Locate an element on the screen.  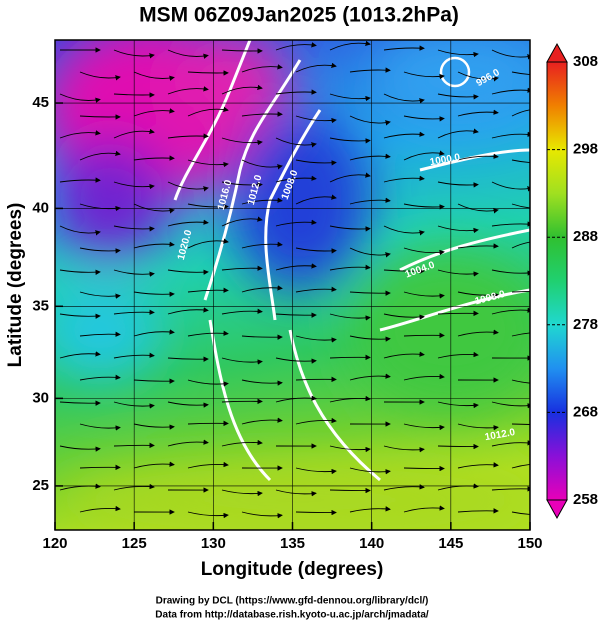
colorbar-tick-label: 308 is located at coordinates (585, 61).